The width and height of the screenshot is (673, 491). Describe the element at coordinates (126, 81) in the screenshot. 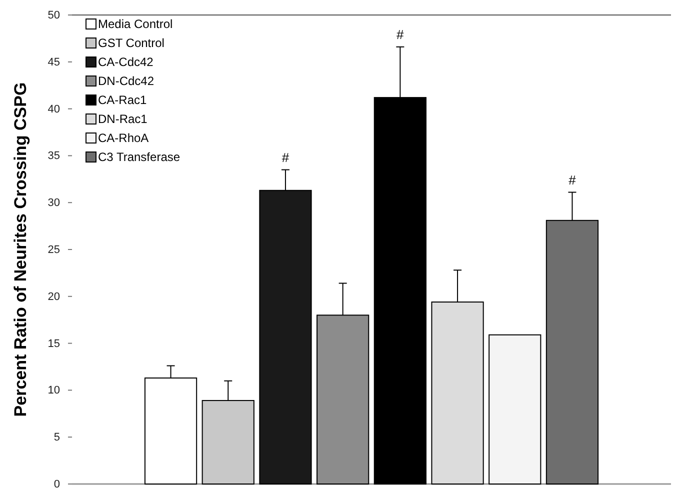

I see `legend-label: DN-Cdc42` at that location.